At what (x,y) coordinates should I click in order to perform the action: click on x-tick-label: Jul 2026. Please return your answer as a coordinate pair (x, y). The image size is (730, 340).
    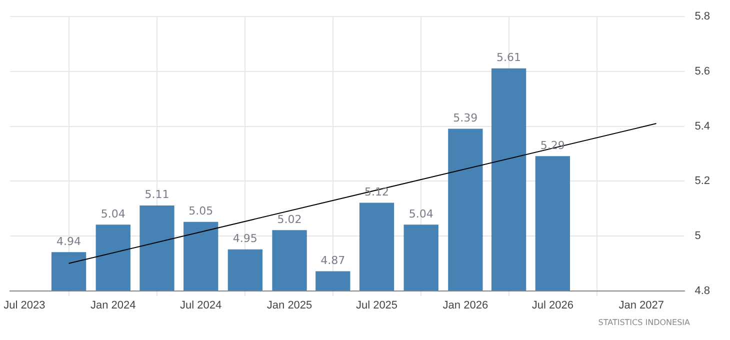
    Looking at the image, I should click on (553, 305).